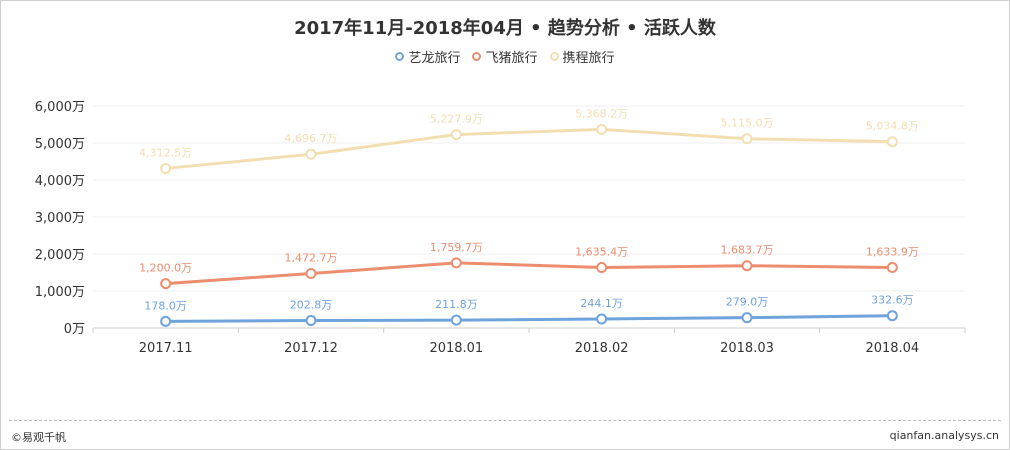 The width and height of the screenshot is (1010, 450). Describe the element at coordinates (601, 303) in the screenshot. I see `data-label: 244.1万` at that location.